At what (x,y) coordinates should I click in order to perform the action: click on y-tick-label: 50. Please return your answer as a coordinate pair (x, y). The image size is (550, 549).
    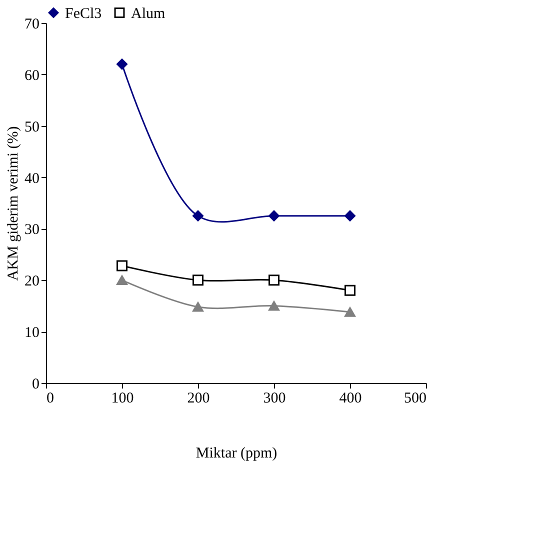
    Looking at the image, I should click on (32, 127).